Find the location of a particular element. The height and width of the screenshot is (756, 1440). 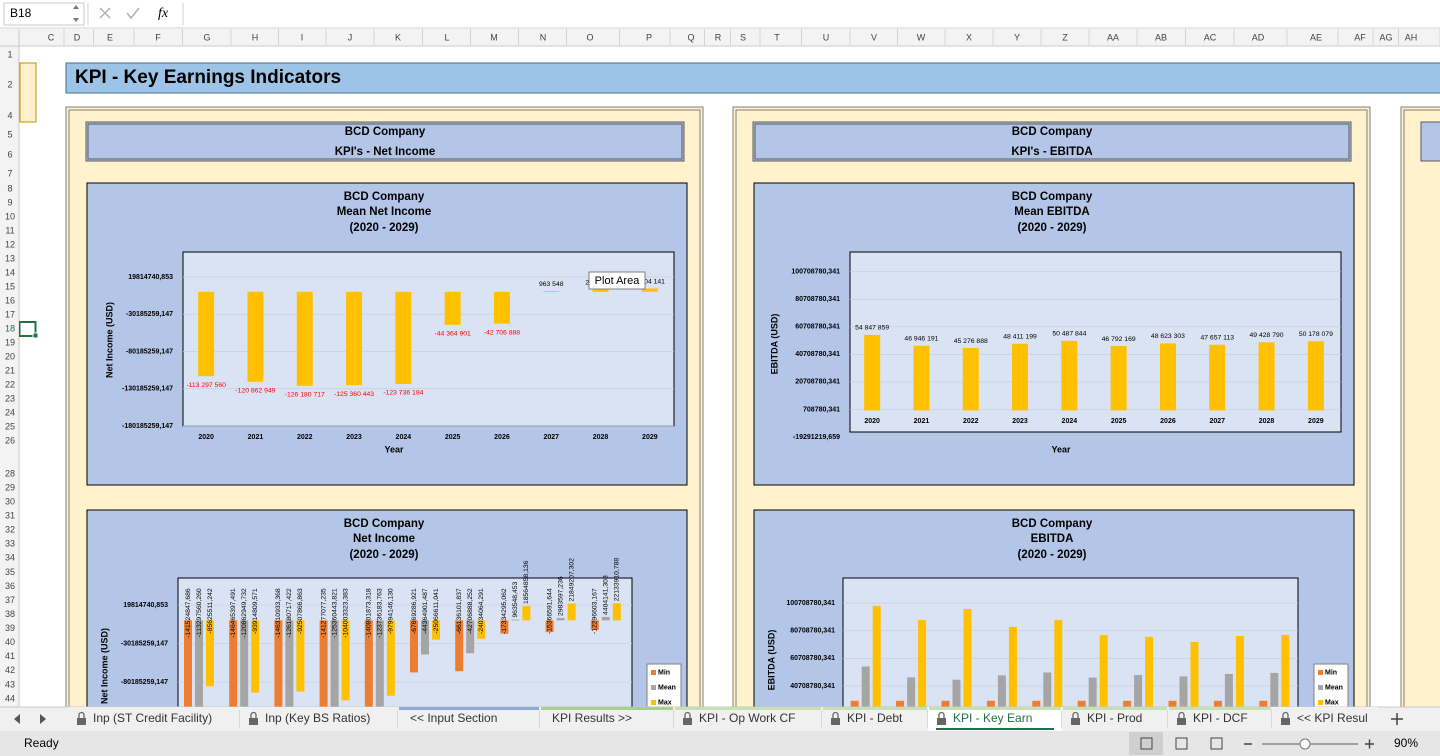

column-header: O is located at coordinates (589, 37).